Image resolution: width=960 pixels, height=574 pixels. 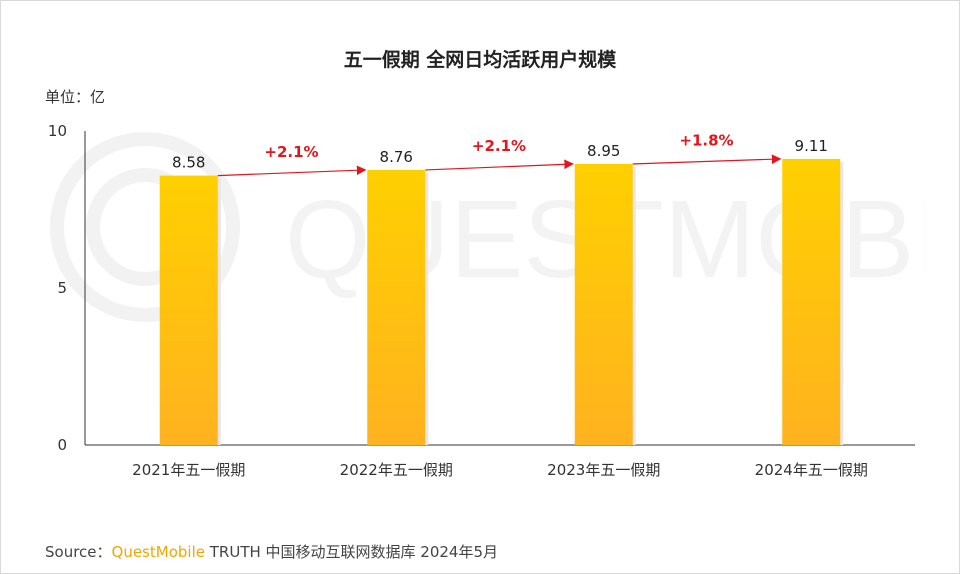 What do you see at coordinates (158, 552) in the screenshot?
I see `source-brand: QuestMobile` at bounding box center [158, 552].